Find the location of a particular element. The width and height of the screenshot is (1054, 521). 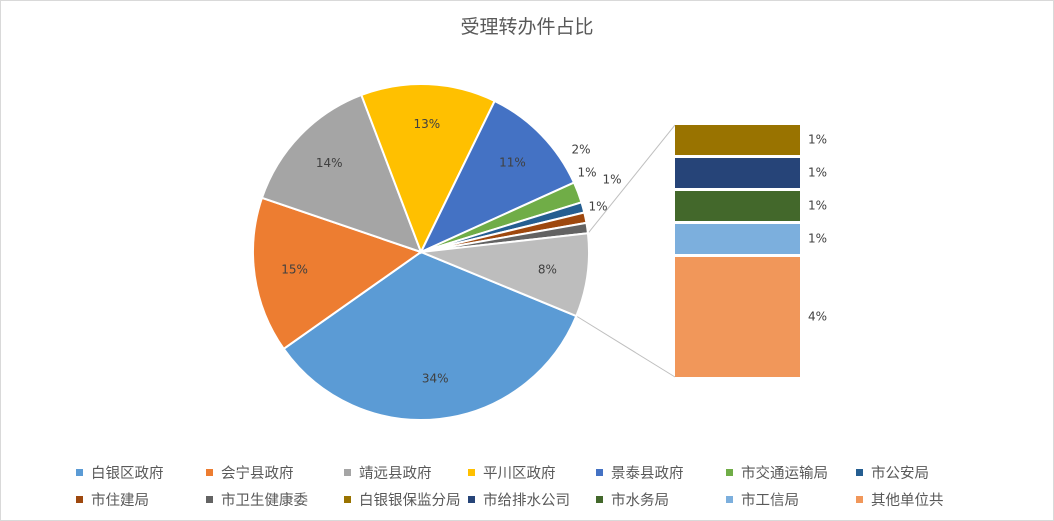

legend-label: 市住建局 is located at coordinates (120, 501).